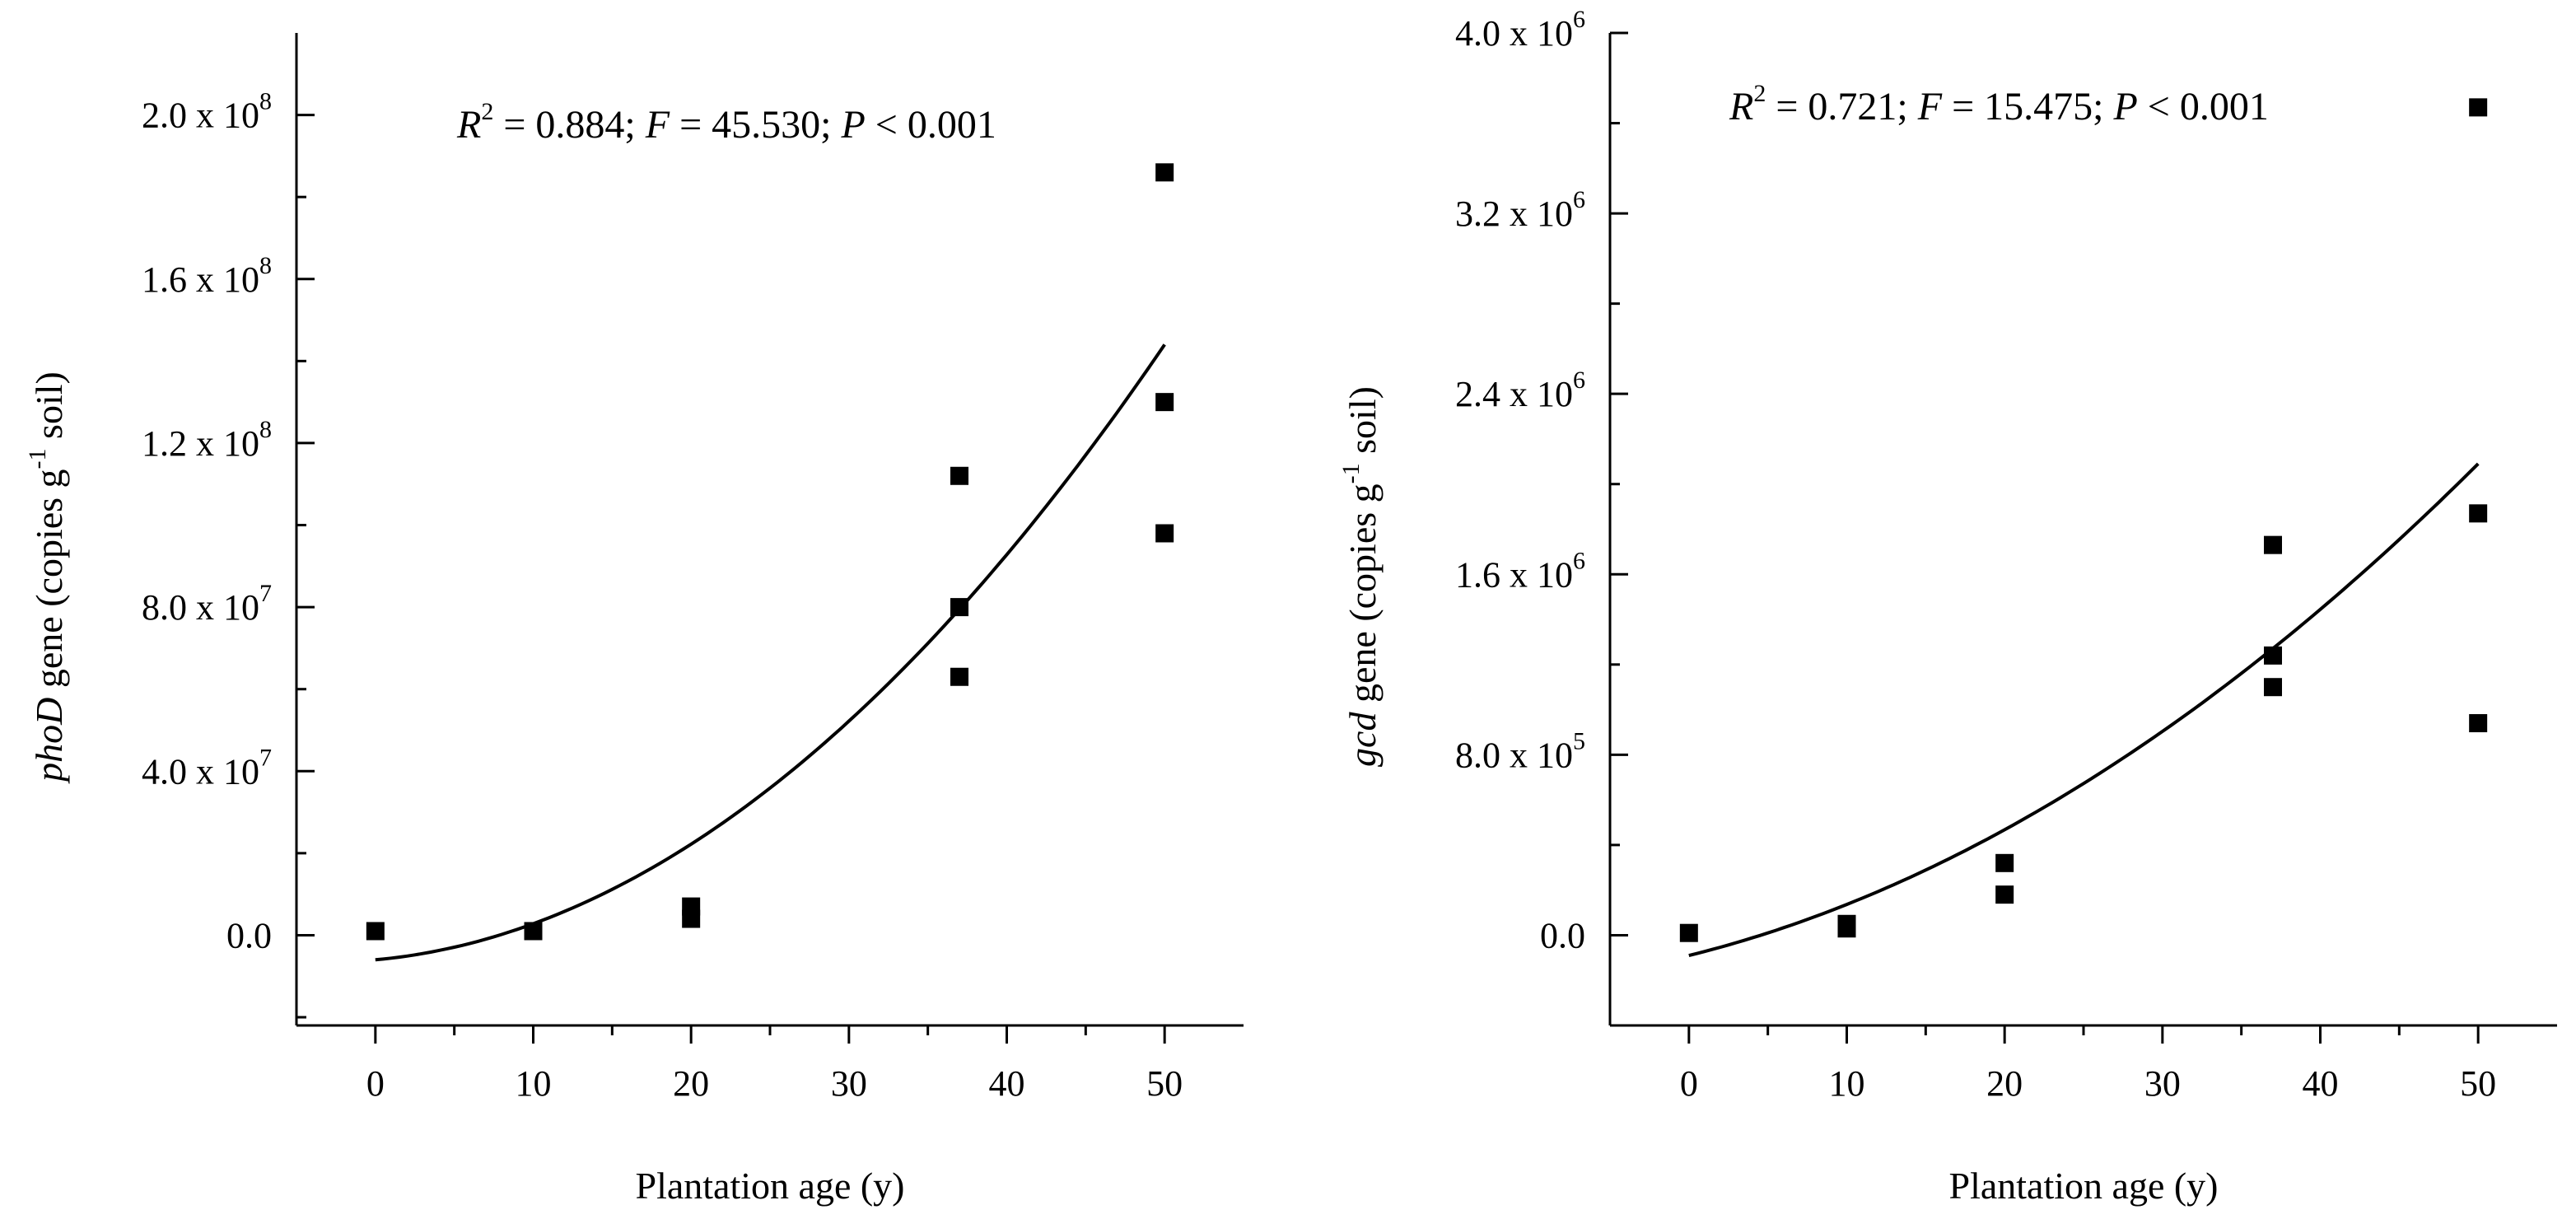 The image size is (2576, 1219). What do you see at coordinates (1514, 394) in the screenshot?
I see `y-tick-mantissa: 2.4 x 10` at bounding box center [1514, 394].